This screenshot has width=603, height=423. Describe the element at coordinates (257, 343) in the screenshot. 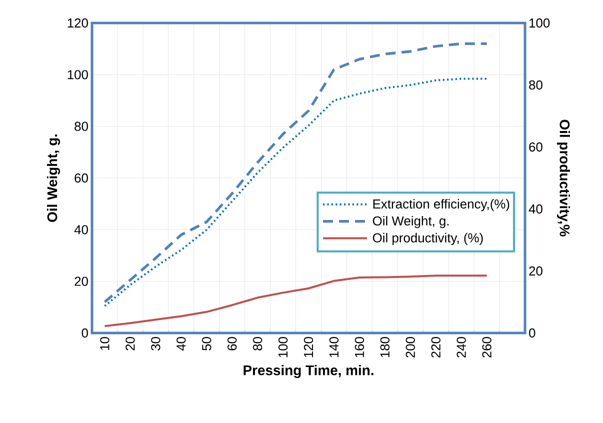

I see `x-tick-label: 80` at that location.